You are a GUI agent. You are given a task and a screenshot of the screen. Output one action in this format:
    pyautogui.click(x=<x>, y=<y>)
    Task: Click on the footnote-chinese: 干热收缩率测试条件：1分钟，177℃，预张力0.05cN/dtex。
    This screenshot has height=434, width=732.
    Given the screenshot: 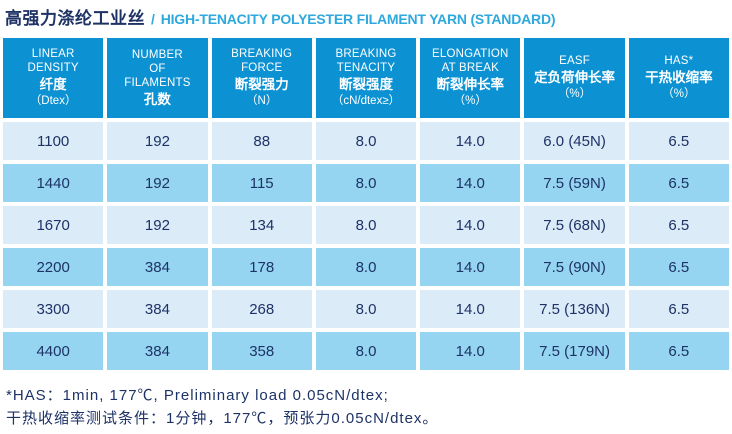 What is the action you would take?
    pyautogui.click(x=222, y=418)
    